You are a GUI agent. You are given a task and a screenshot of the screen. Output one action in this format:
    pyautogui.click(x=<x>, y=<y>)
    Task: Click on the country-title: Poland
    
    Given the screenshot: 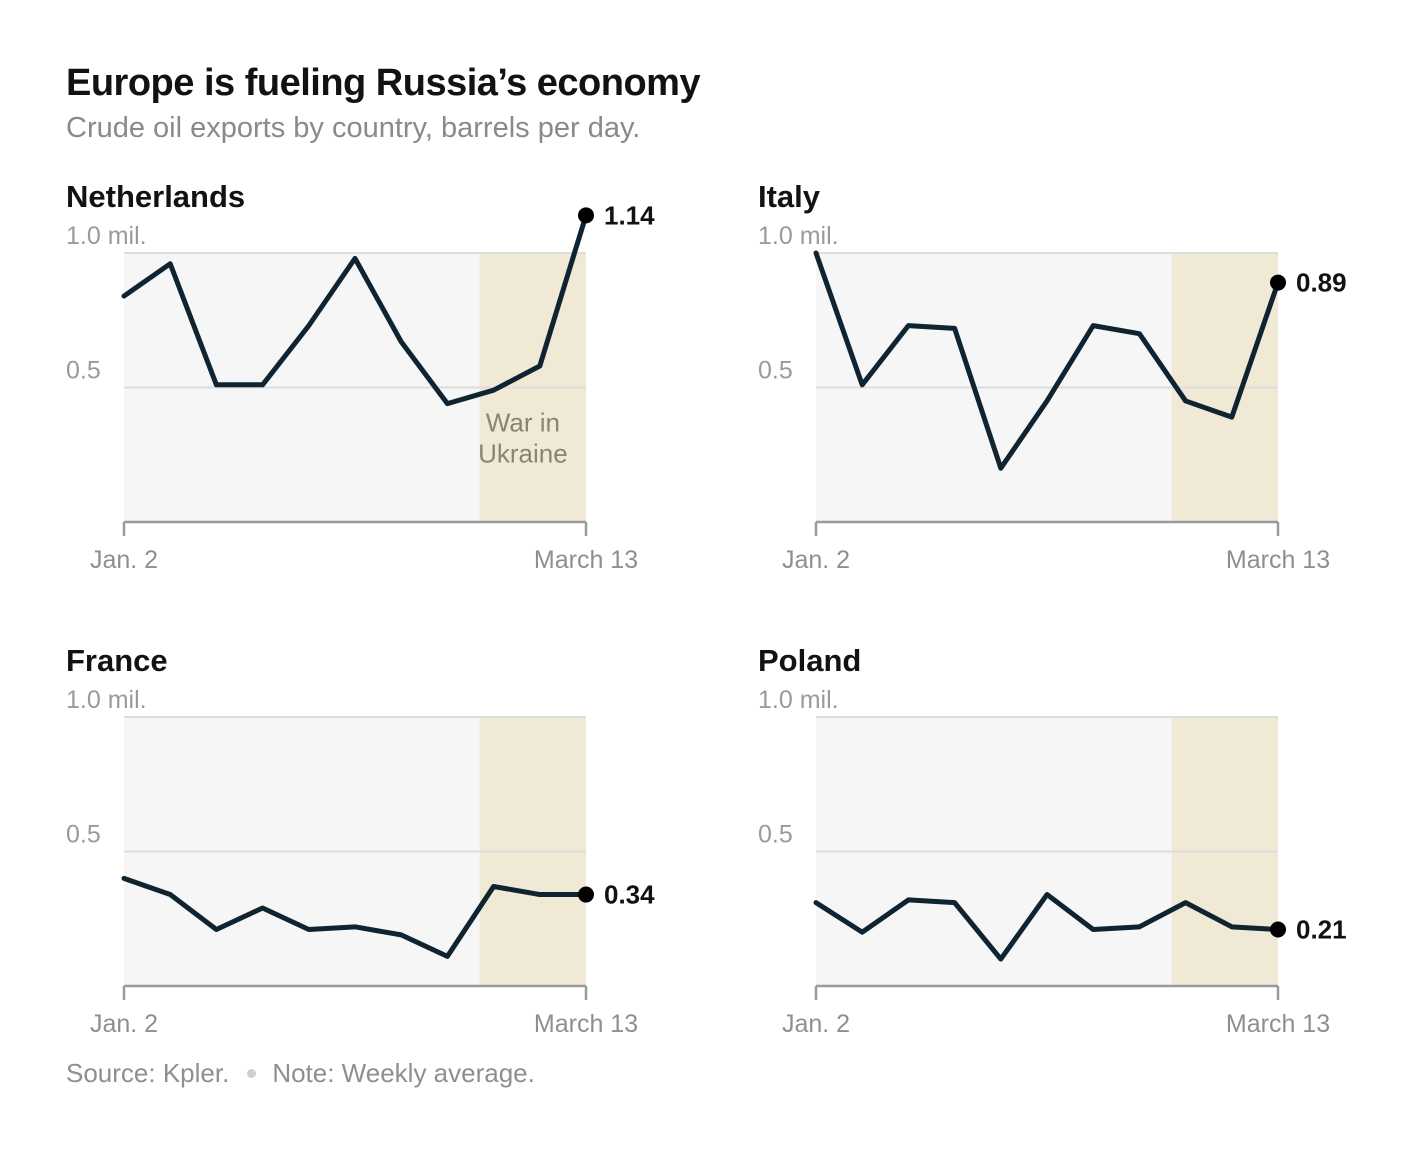 What is the action you would take?
    pyautogui.click(x=809, y=660)
    